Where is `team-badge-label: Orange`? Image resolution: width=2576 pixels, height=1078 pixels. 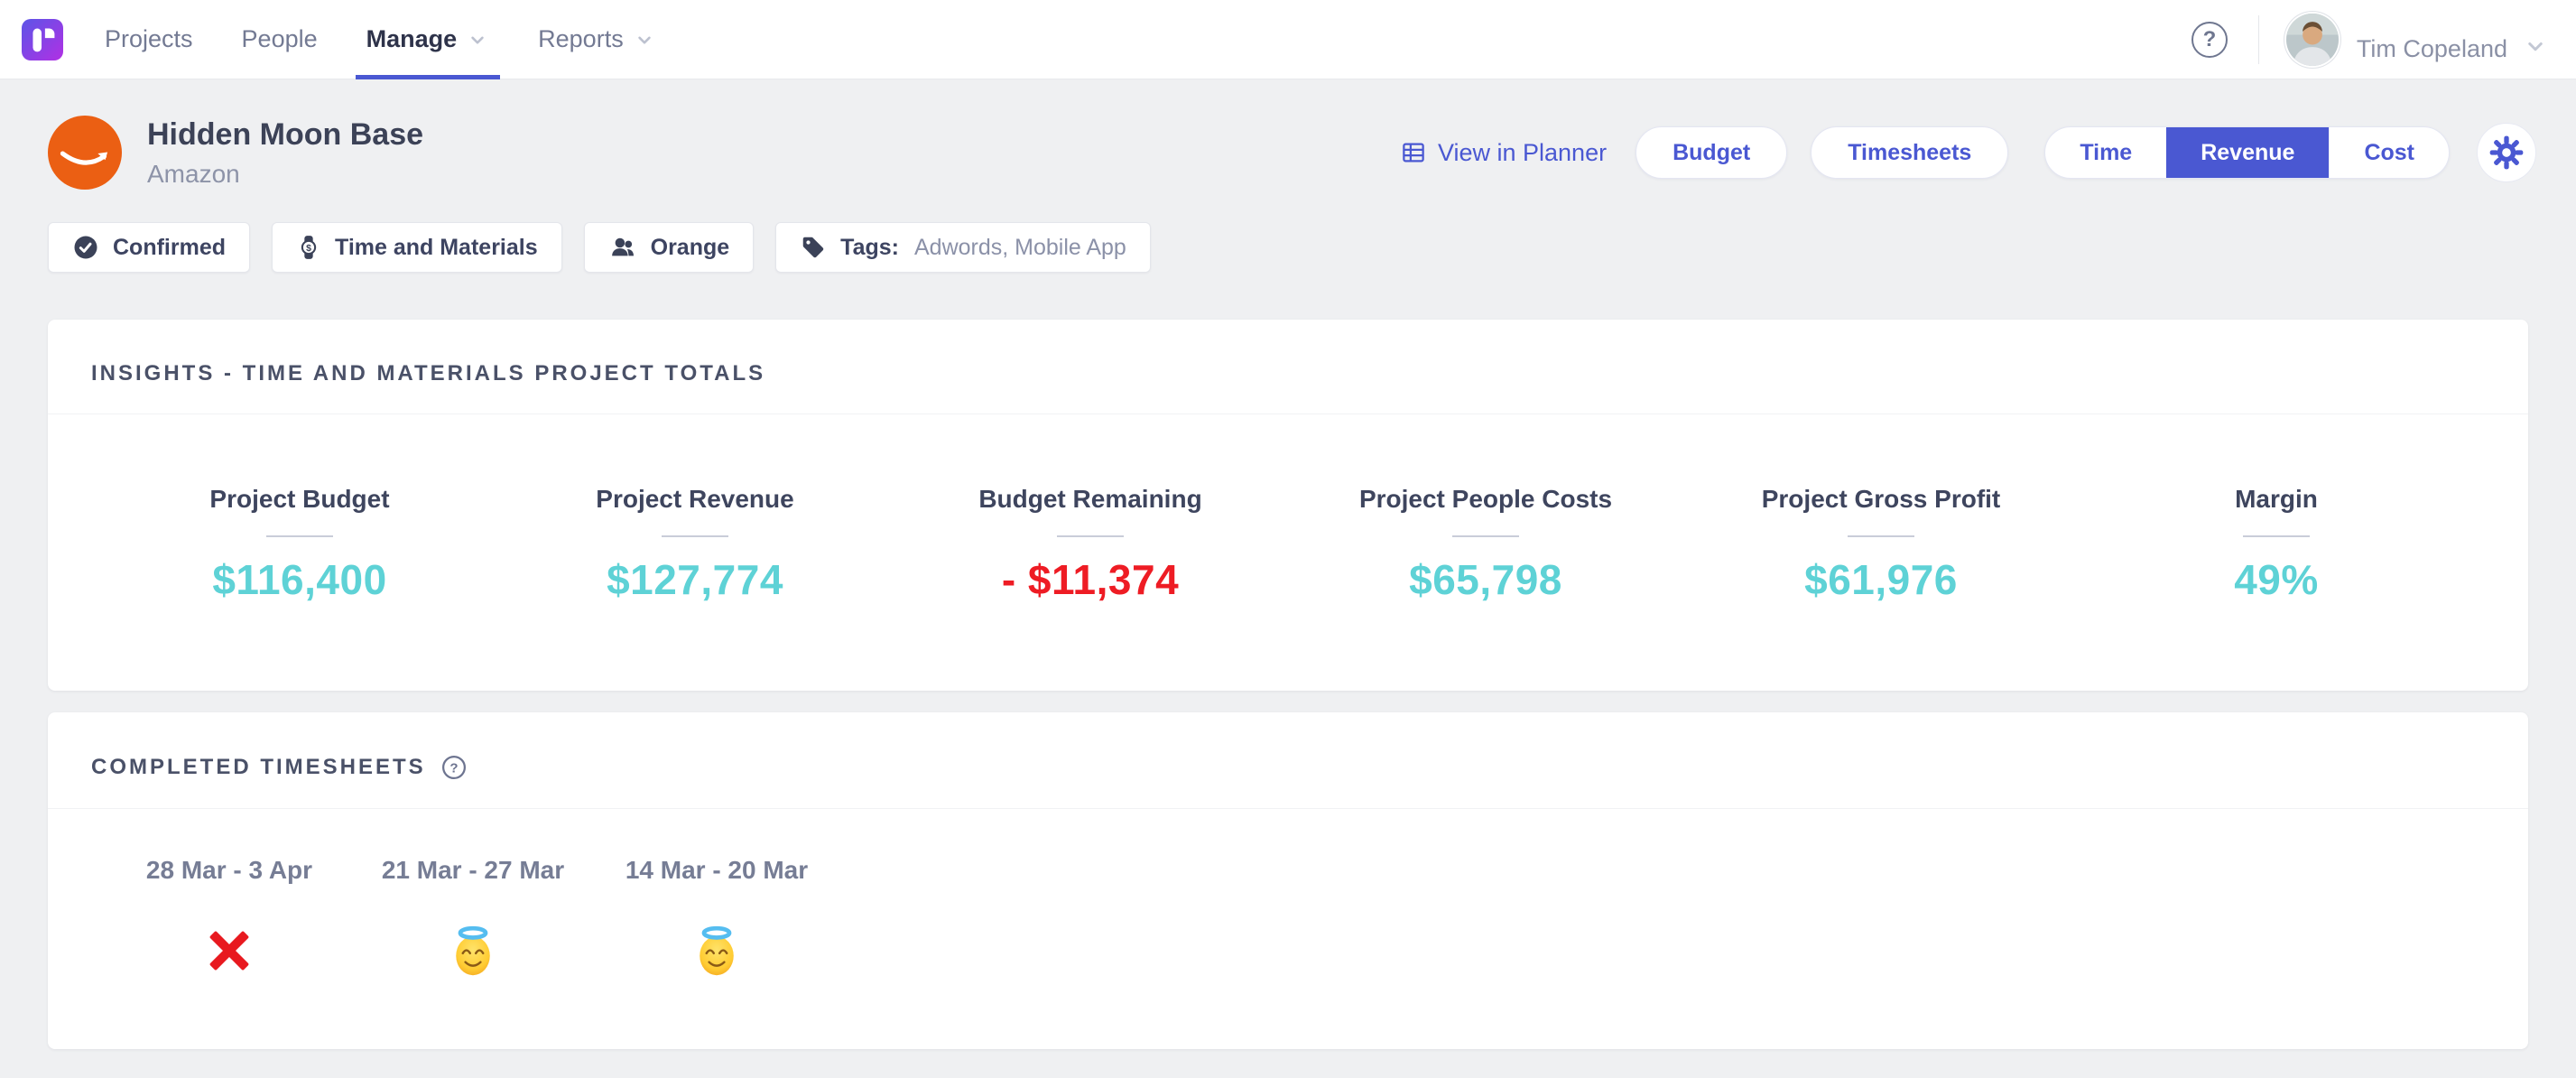
team-badge-label: Orange is located at coordinates (690, 247).